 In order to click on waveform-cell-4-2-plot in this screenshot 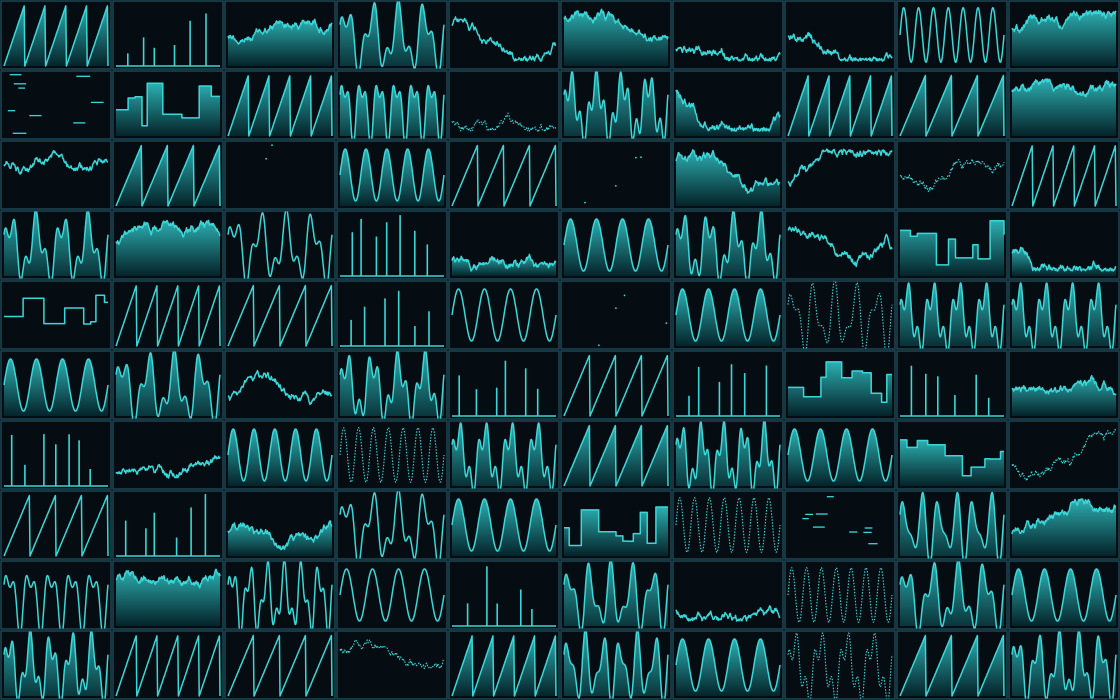, I will do `click(168, 248)`.